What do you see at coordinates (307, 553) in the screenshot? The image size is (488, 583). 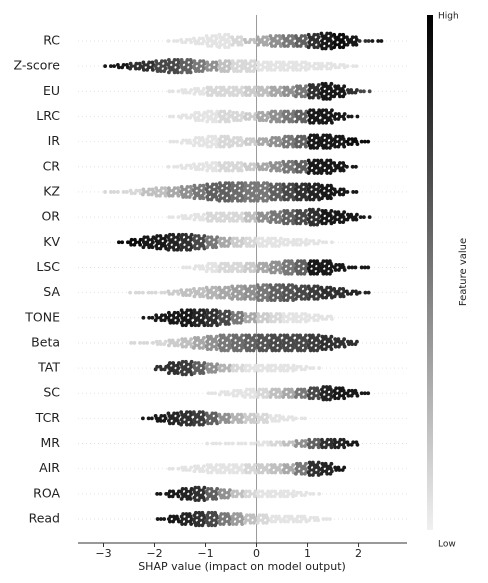 I see `x-tick-label: 1` at bounding box center [307, 553].